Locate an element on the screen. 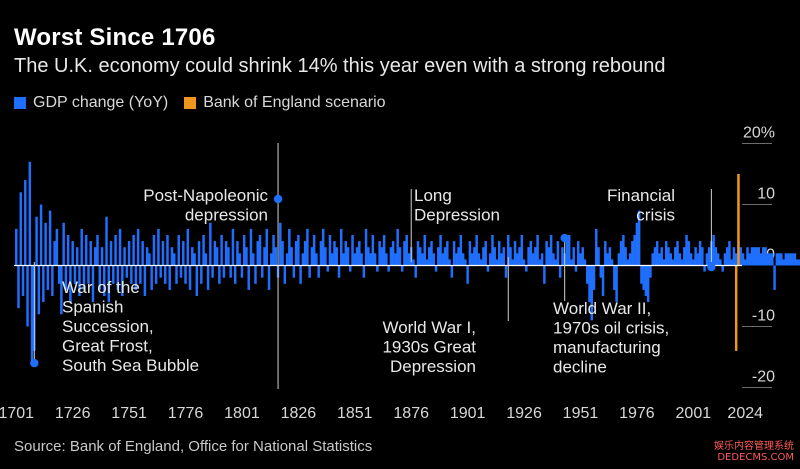 This screenshot has height=469, width=800. annotation-line: 1970s oil crisis, is located at coordinates (611, 328).